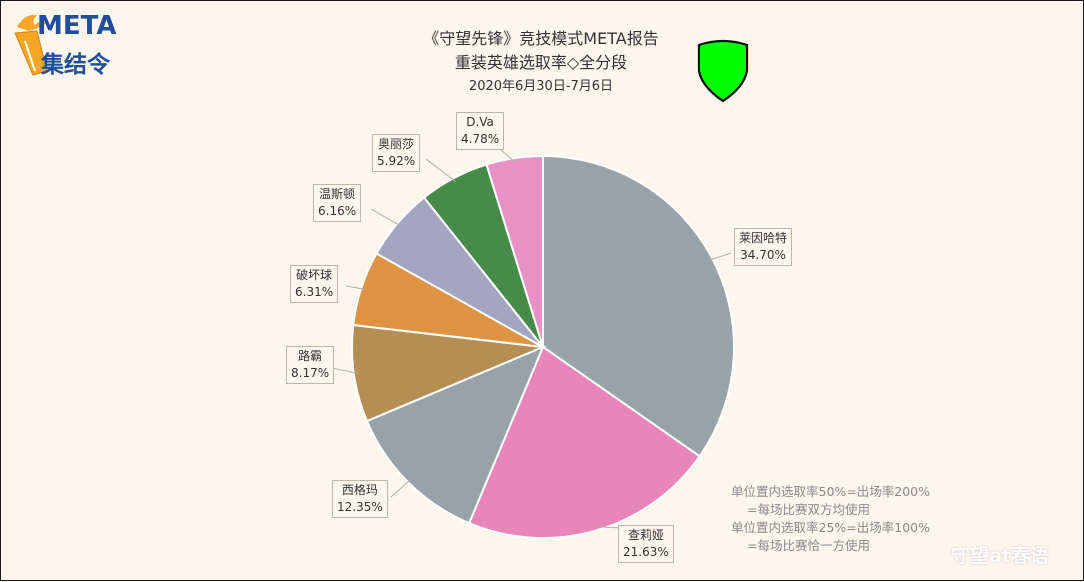 Image resolution: width=1084 pixels, height=582 pixels. Describe the element at coordinates (723, 71) in the screenshot. I see `tank-role-shield-icon` at that location.